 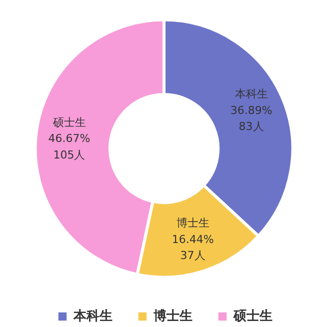 What do you see at coordinates (253, 316) in the screenshot?
I see `legend-label: 硕士生` at bounding box center [253, 316].